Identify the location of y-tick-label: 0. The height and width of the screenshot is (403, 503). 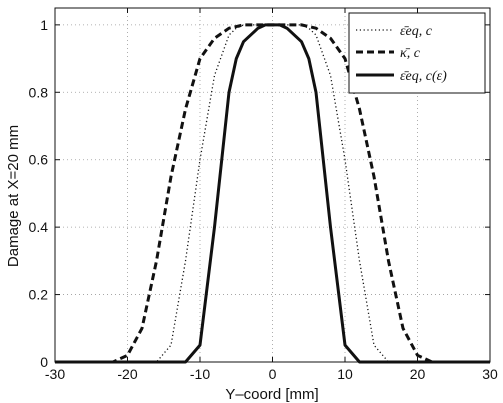
(44, 362).